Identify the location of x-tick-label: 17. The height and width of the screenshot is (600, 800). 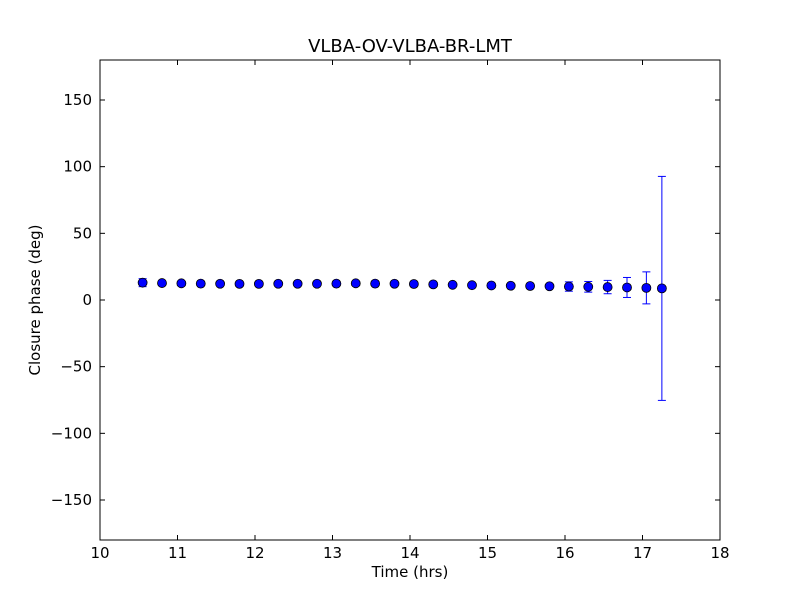
(642, 553).